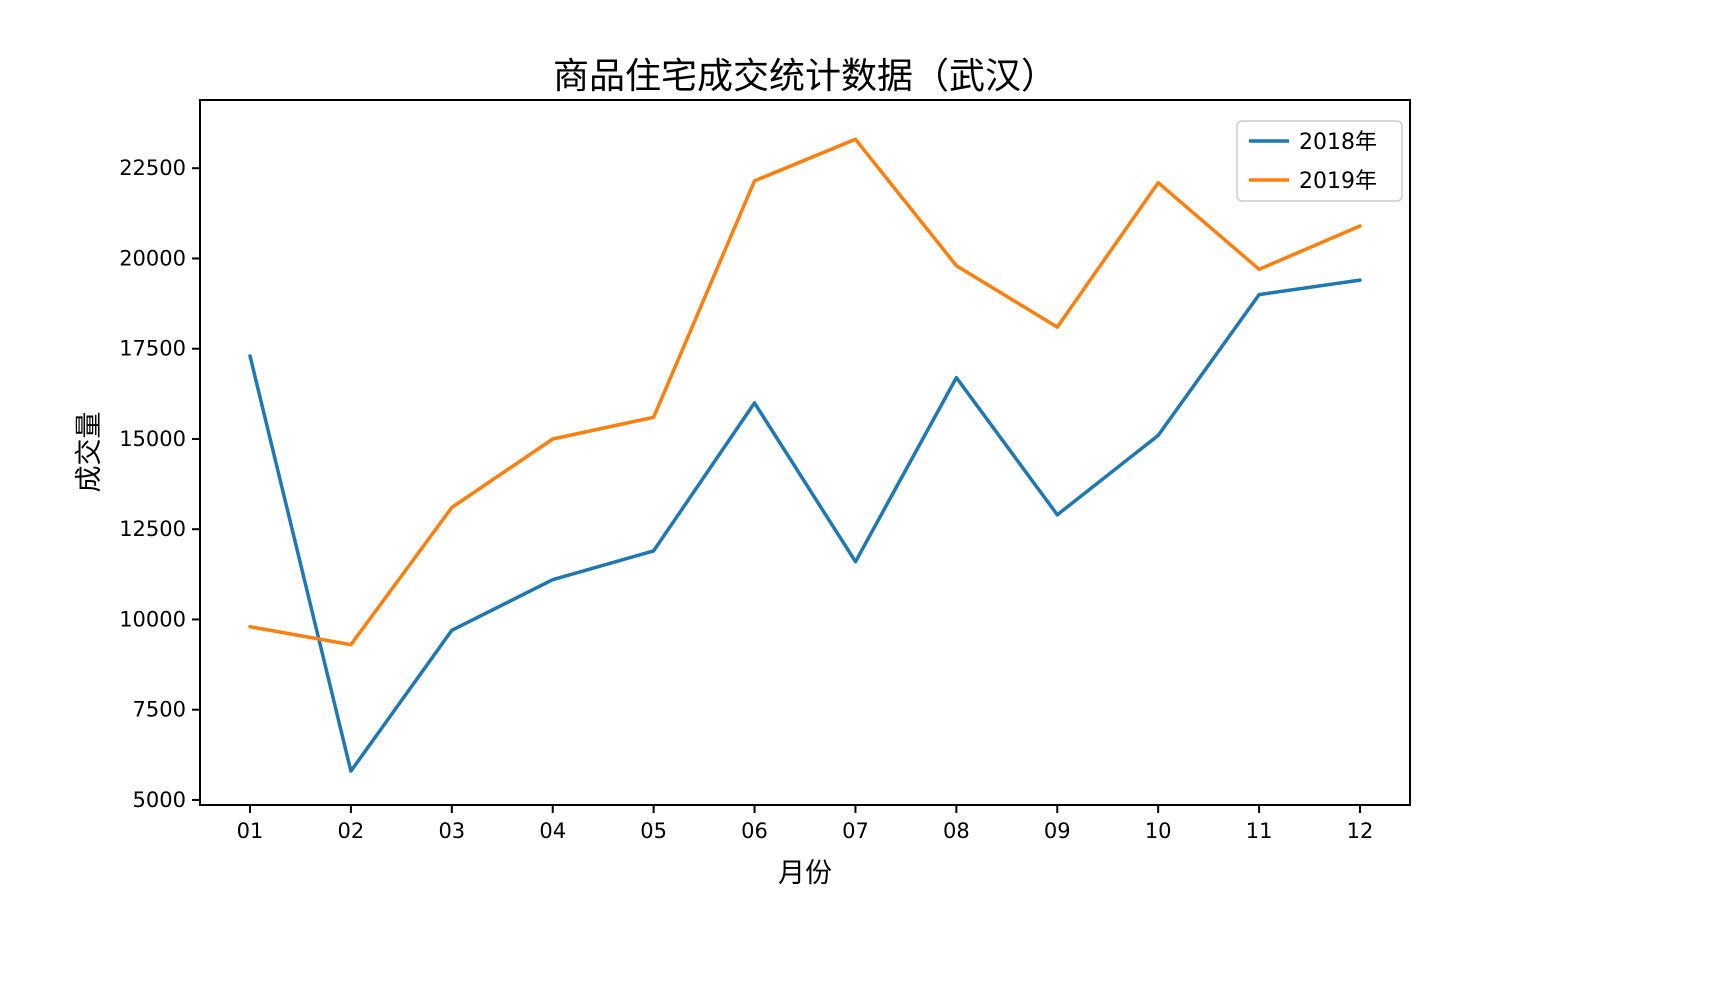 Image resolution: width=1722 pixels, height=992 pixels. What do you see at coordinates (152, 349) in the screenshot?
I see `y-tick-label: 17500` at bounding box center [152, 349].